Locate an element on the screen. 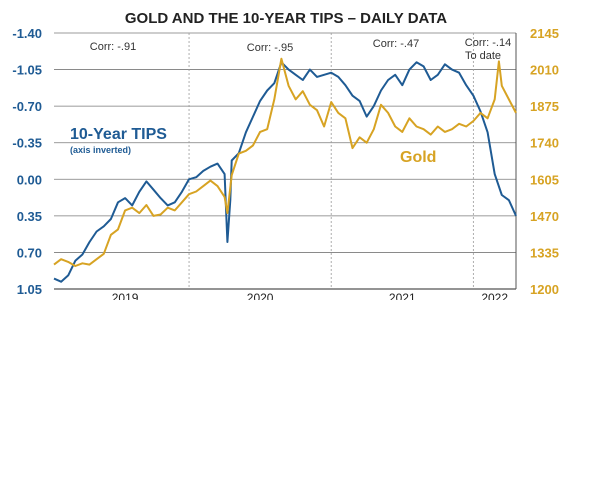 Image resolution: width=606 pixels, height=496 pixels. right-tick-label: 1605 is located at coordinates (544, 179).